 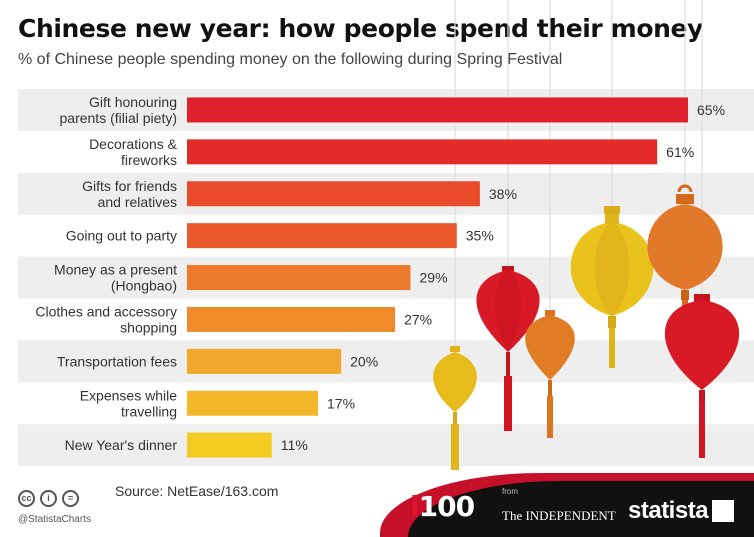 What do you see at coordinates (119, 110) in the screenshot?
I see `category-label: Gift honouring parents (filial piety)` at bounding box center [119, 110].